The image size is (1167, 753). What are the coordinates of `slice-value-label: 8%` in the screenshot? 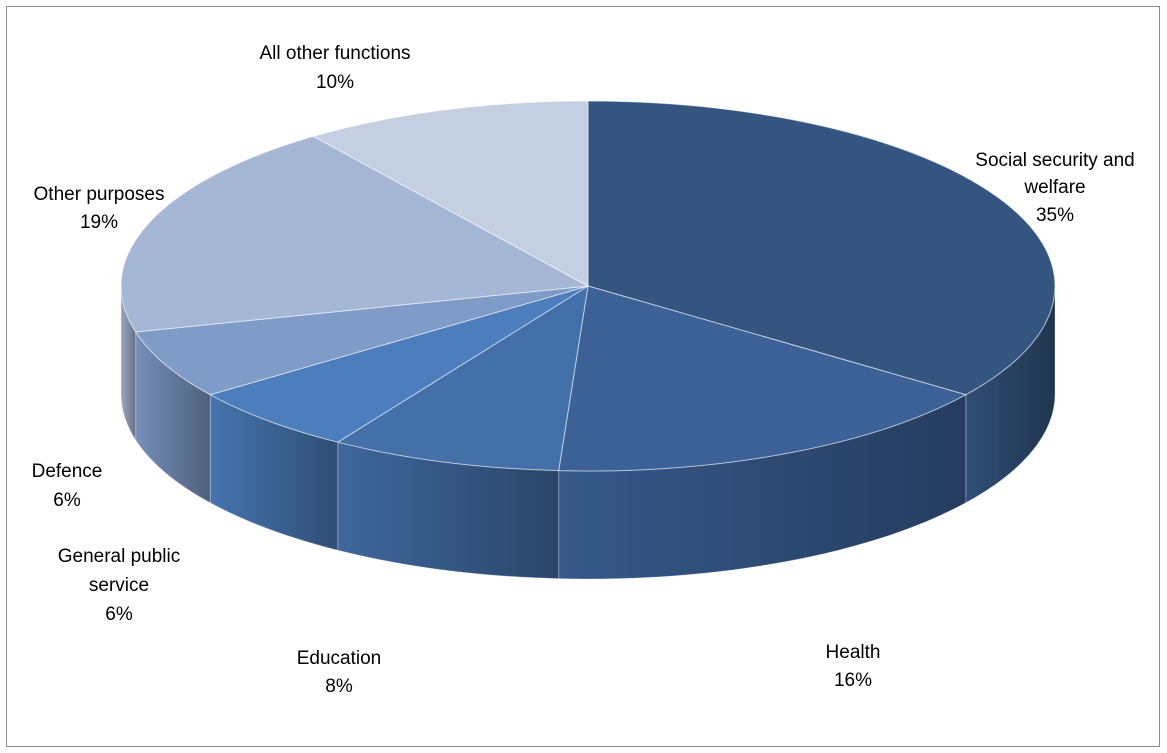 It's located at (339, 686).